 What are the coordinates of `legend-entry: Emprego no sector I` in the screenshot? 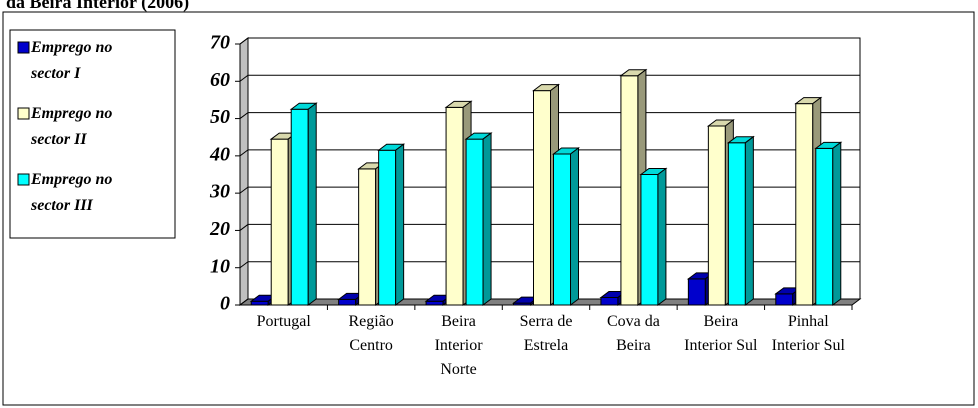 It's located at (72, 60).